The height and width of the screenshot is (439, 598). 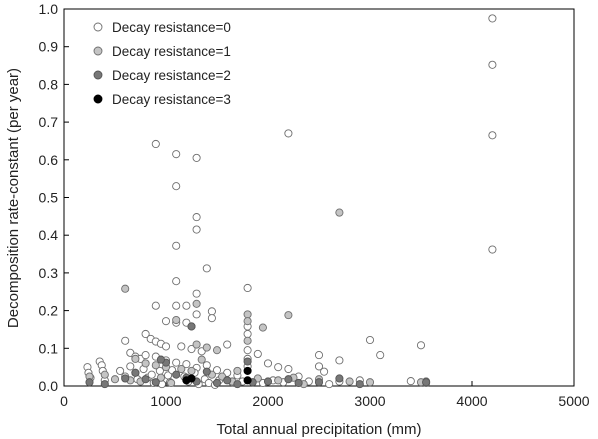 I want to click on y-tick-label: 1.0, so click(x=49, y=9).